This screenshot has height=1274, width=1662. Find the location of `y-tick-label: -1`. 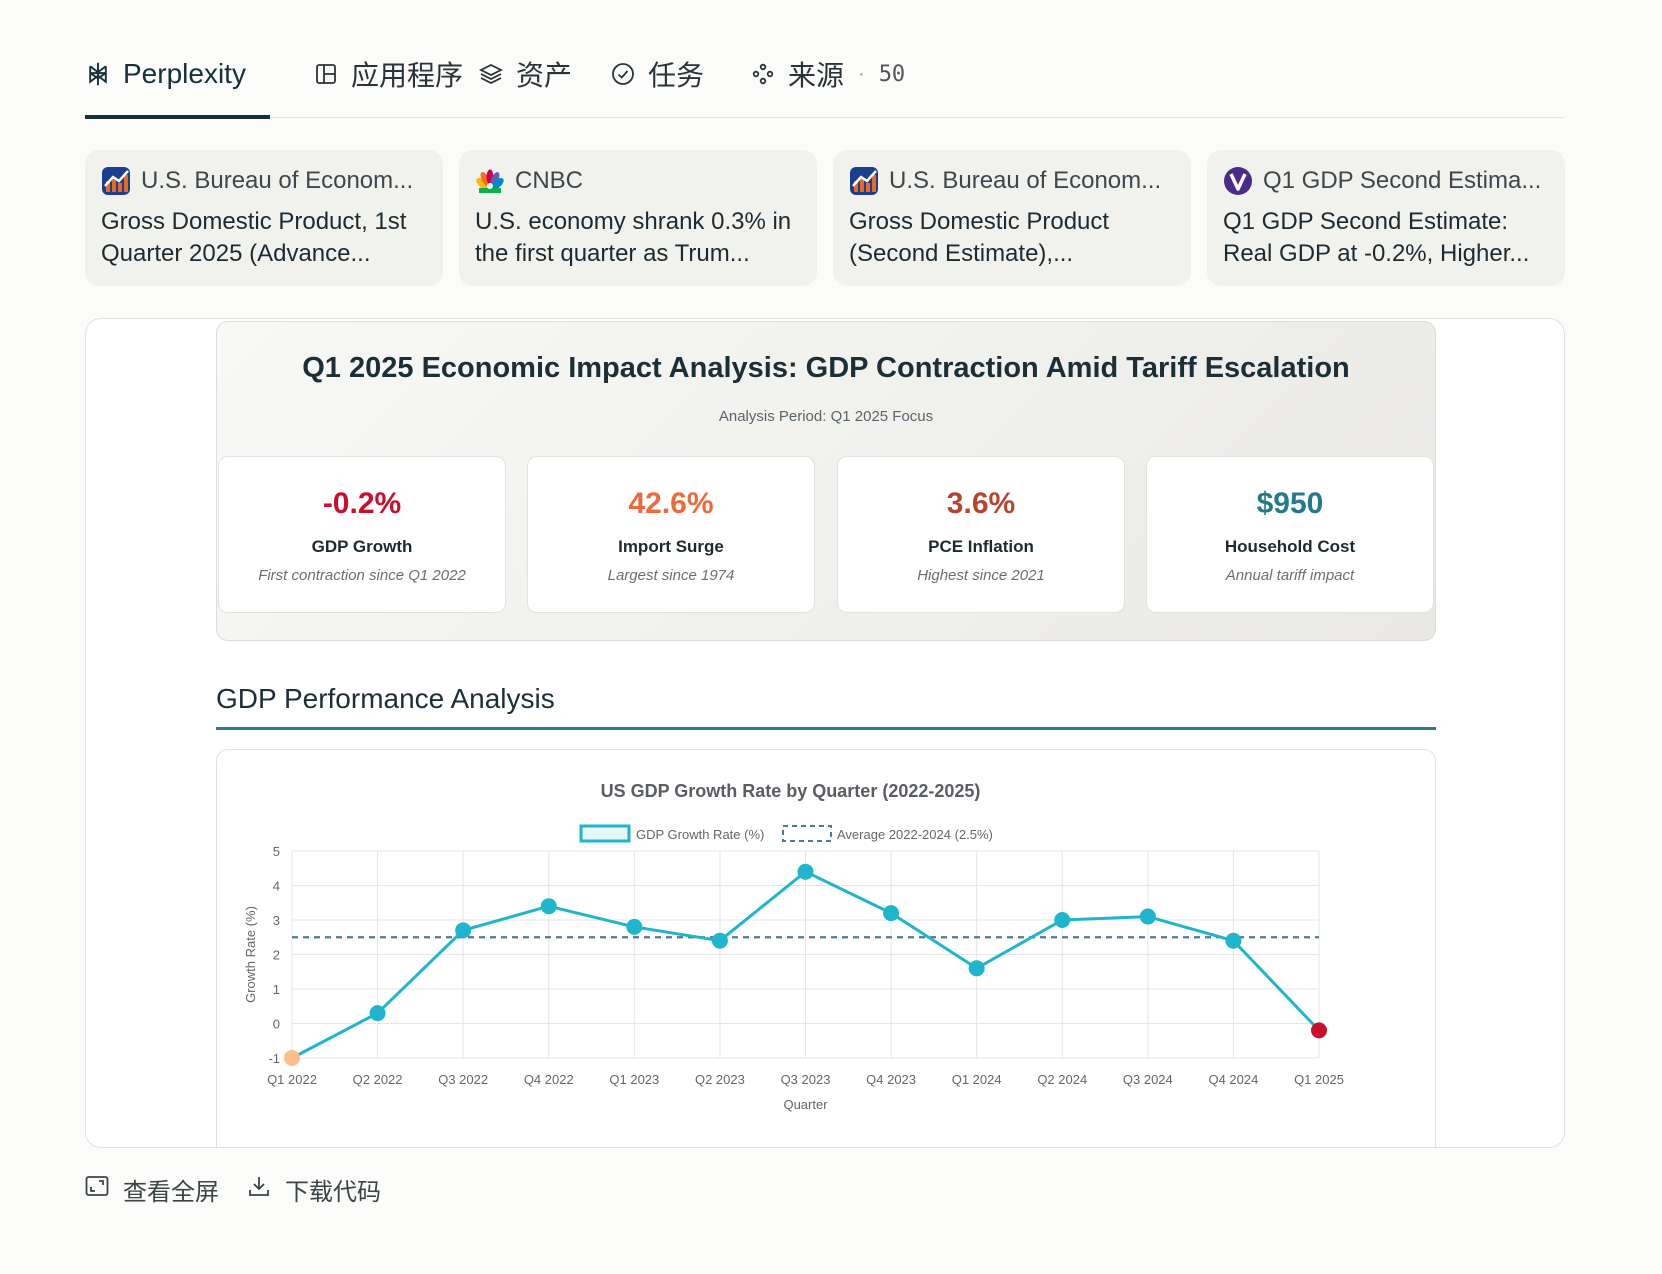

y-tick-label: -1 is located at coordinates (274, 1058).